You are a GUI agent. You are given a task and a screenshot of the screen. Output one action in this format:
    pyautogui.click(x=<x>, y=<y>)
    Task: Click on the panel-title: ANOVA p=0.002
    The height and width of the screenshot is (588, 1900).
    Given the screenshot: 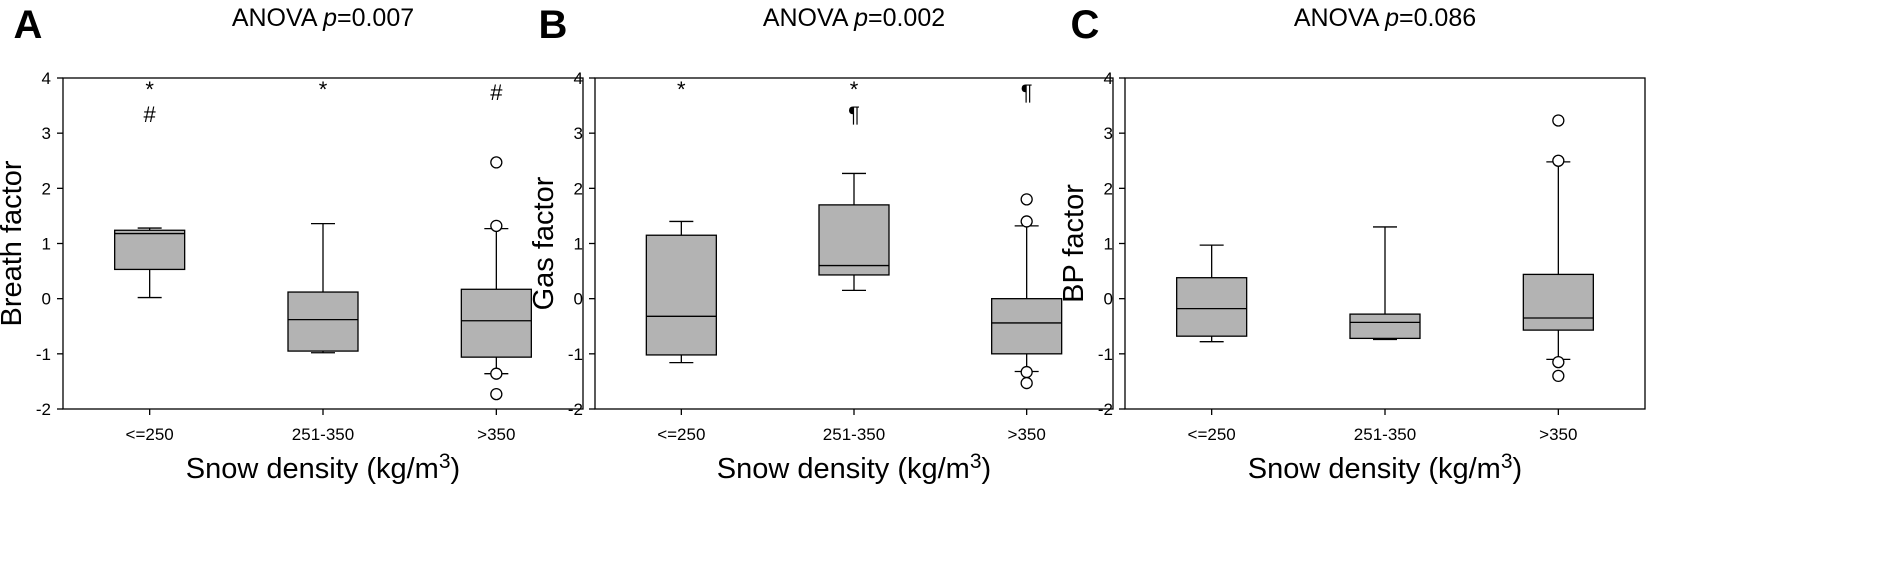 What is the action you would take?
    pyautogui.click(x=854, y=18)
    